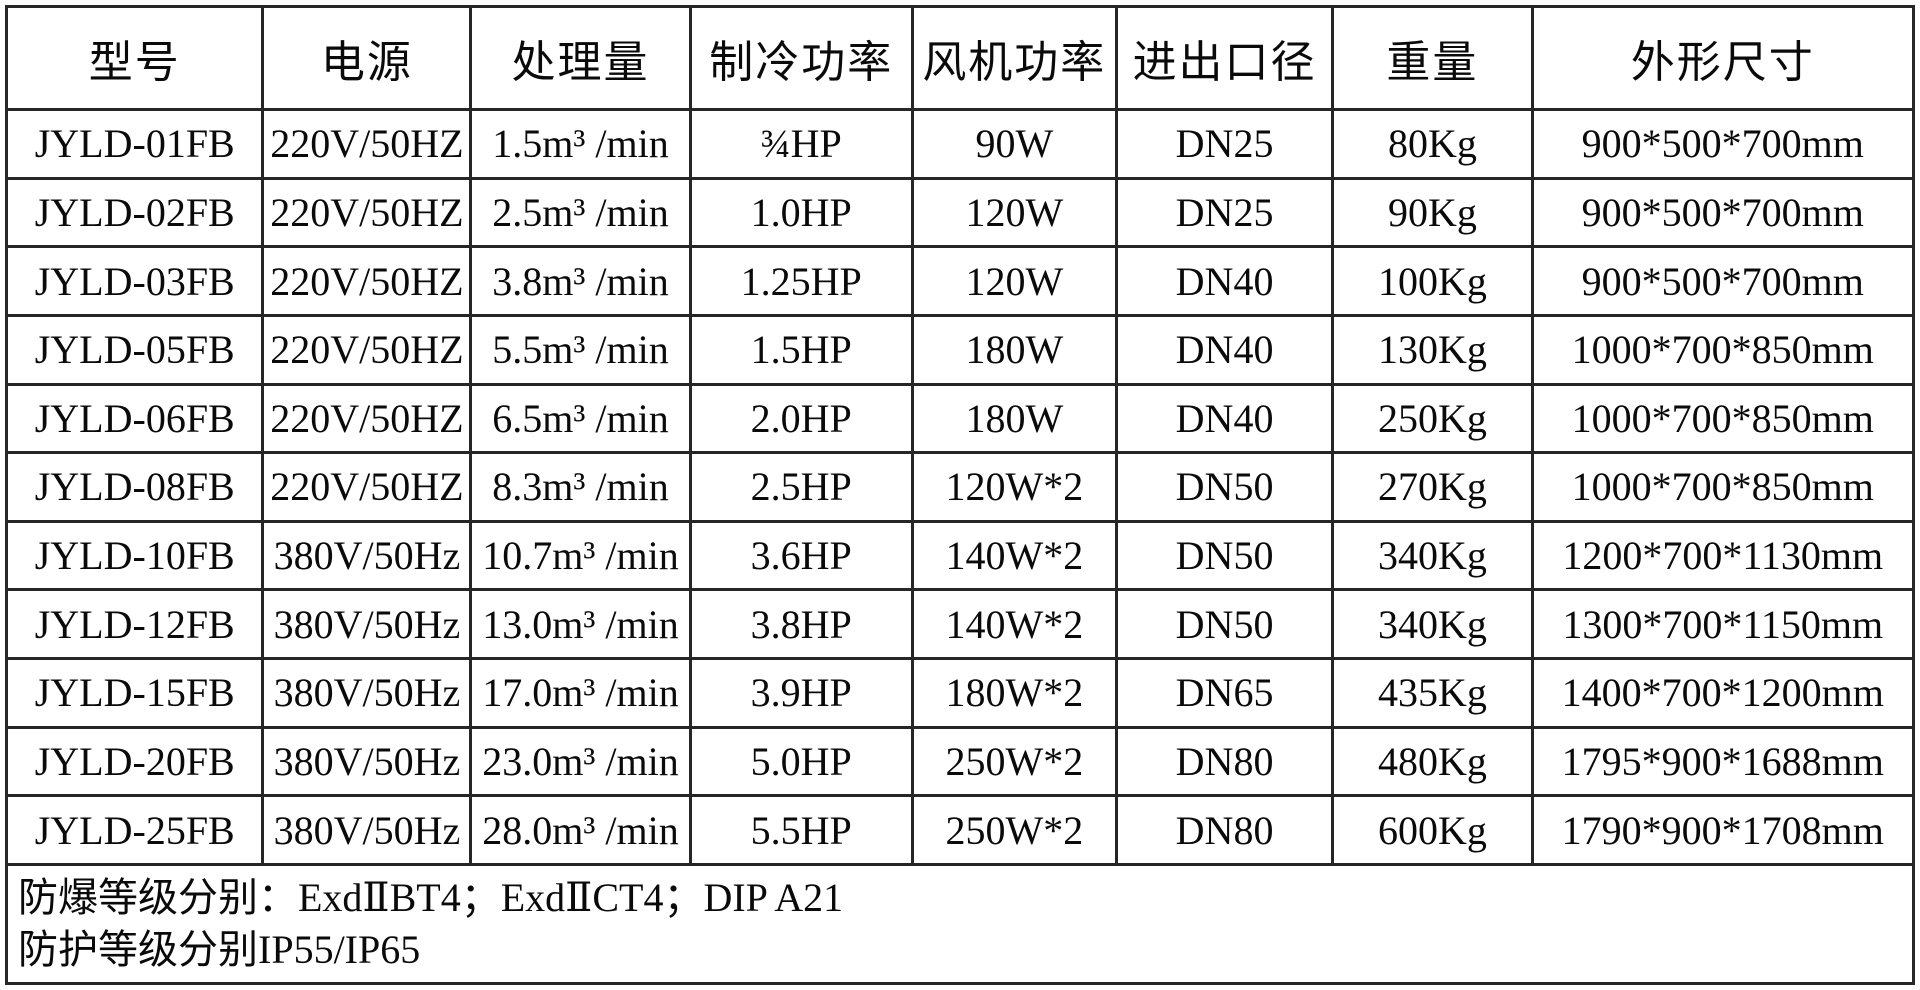  What do you see at coordinates (1432, 555) in the screenshot?
I see `cell-weight: 340Kg` at bounding box center [1432, 555].